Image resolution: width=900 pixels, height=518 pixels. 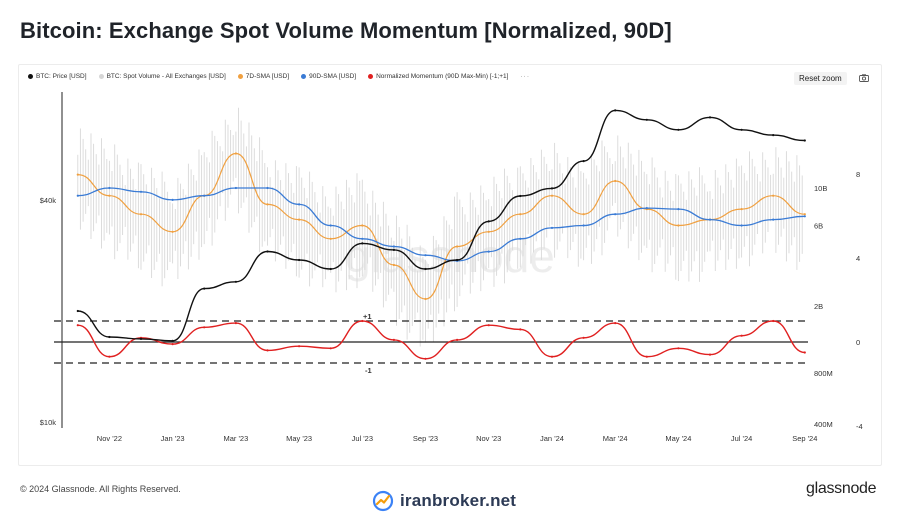 What do you see at coordinates (818, 306) in the screenshot?
I see `right-volume-tick-label: 2B` at bounding box center [818, 306].